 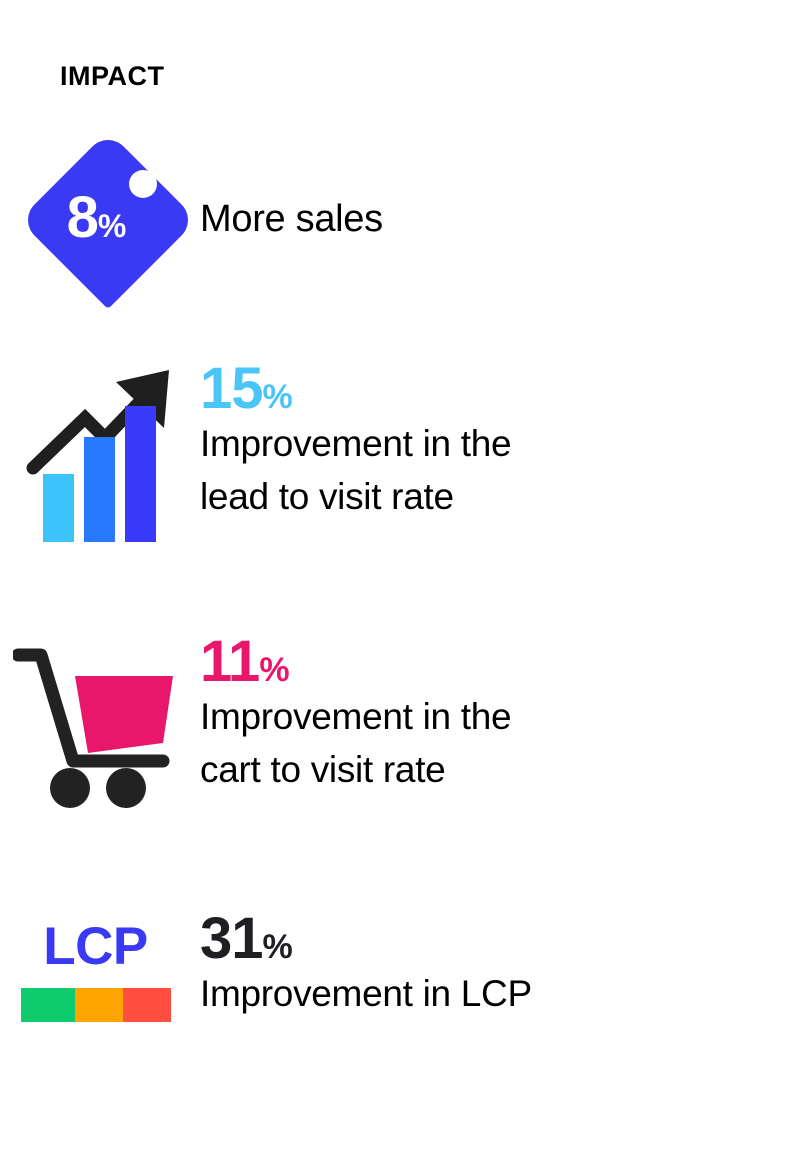 I want to click on metric-icon-container: 8%, so click(x=100, y=220).